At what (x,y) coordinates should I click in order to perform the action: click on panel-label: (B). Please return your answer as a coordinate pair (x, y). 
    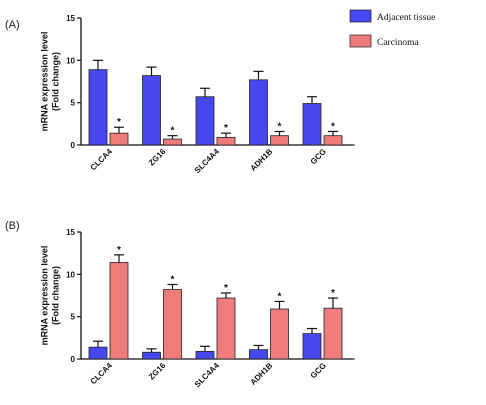
    Looking at the image, I should click on (12, 226).